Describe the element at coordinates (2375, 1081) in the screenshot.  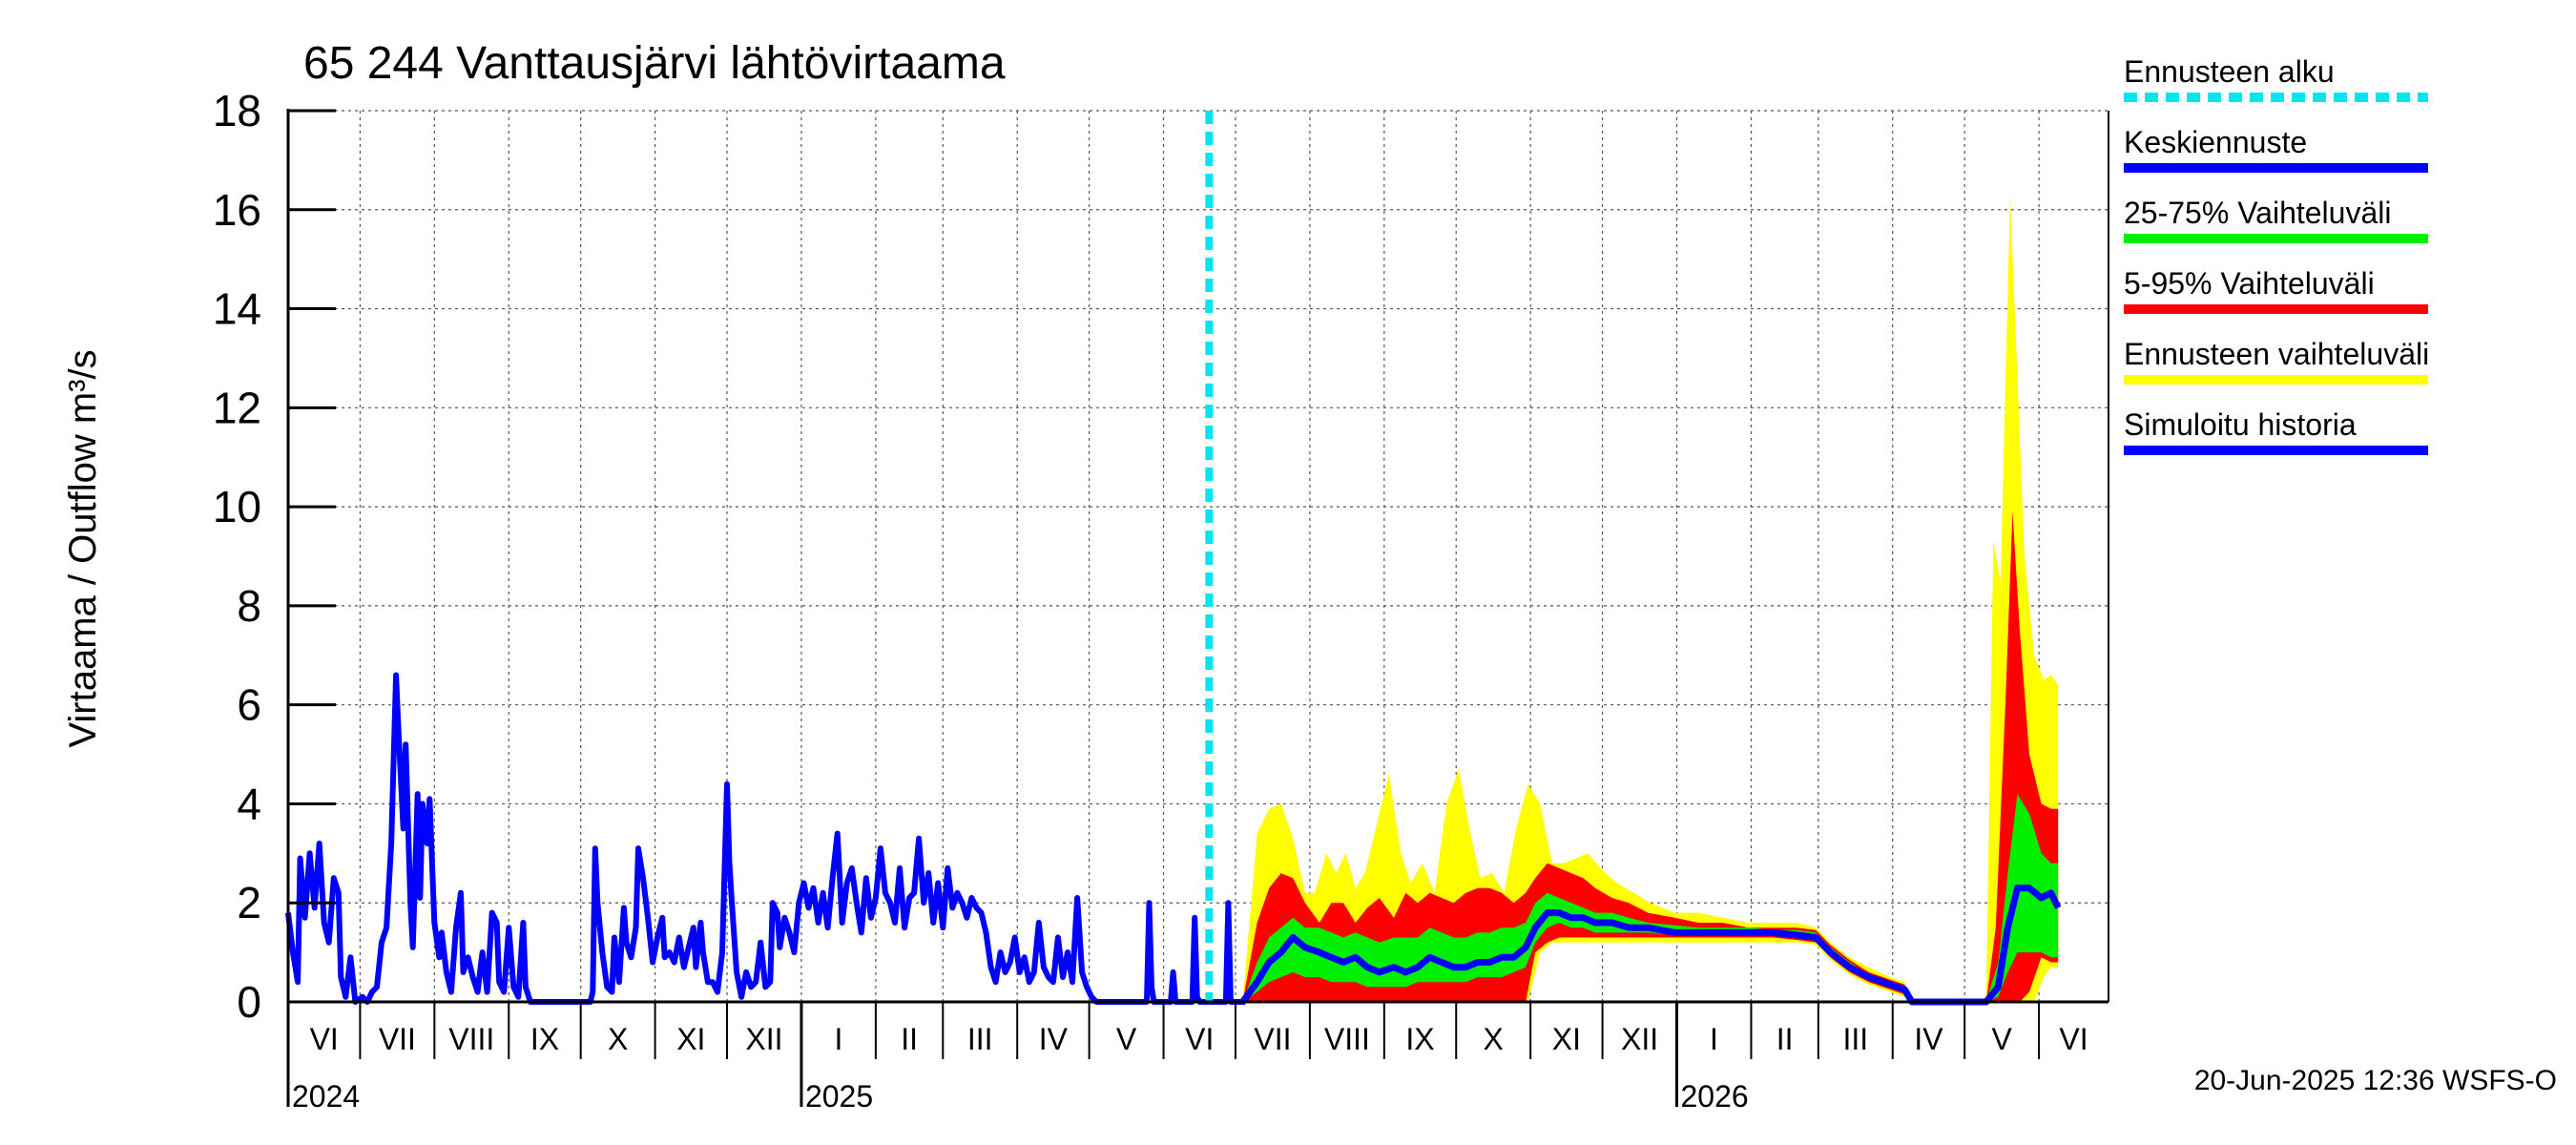
I see `timestamp-footer: 20-Jun-2025 12:36 WSFS-O` at that location.